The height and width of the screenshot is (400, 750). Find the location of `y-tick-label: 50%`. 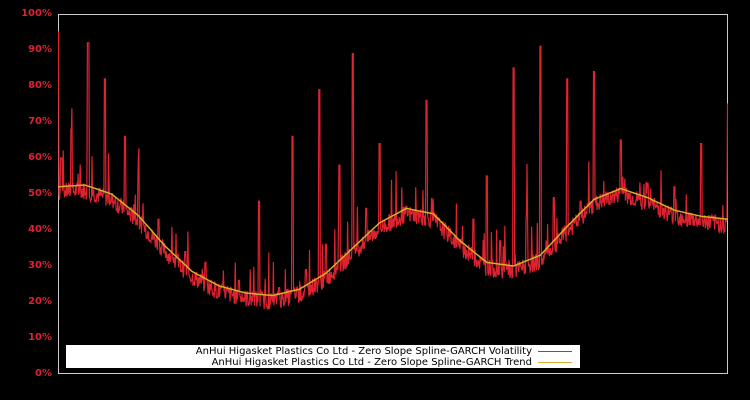

y-tick-label: 50% is located at coordinates (40, 193).